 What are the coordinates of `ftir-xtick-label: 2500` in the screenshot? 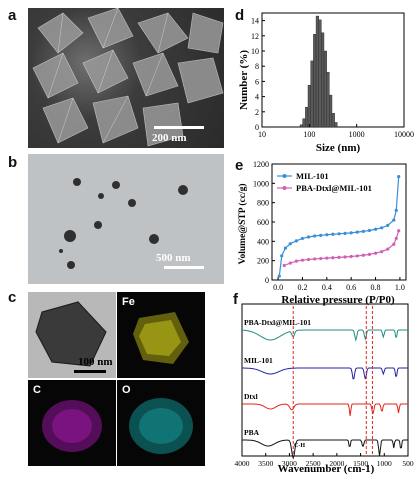 It's located at (313, 463).